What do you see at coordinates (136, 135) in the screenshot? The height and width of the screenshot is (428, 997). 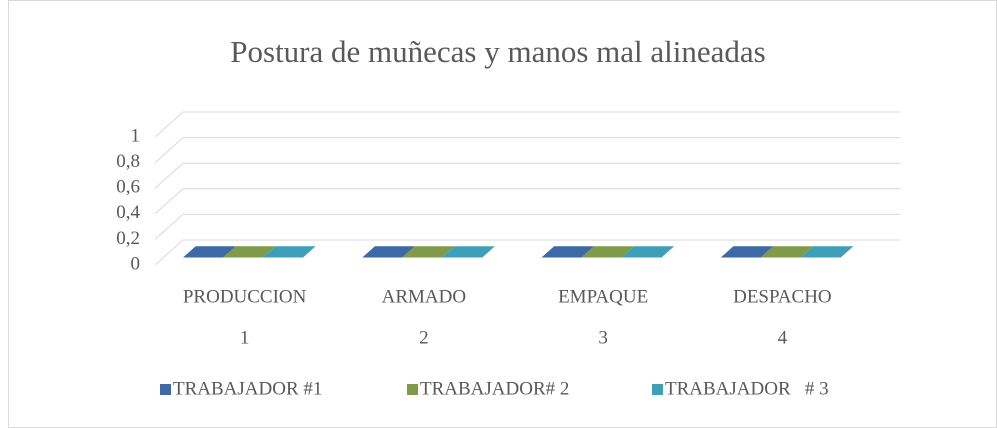 I see `y-tick-label: 1` at bounding box center [136, 135].